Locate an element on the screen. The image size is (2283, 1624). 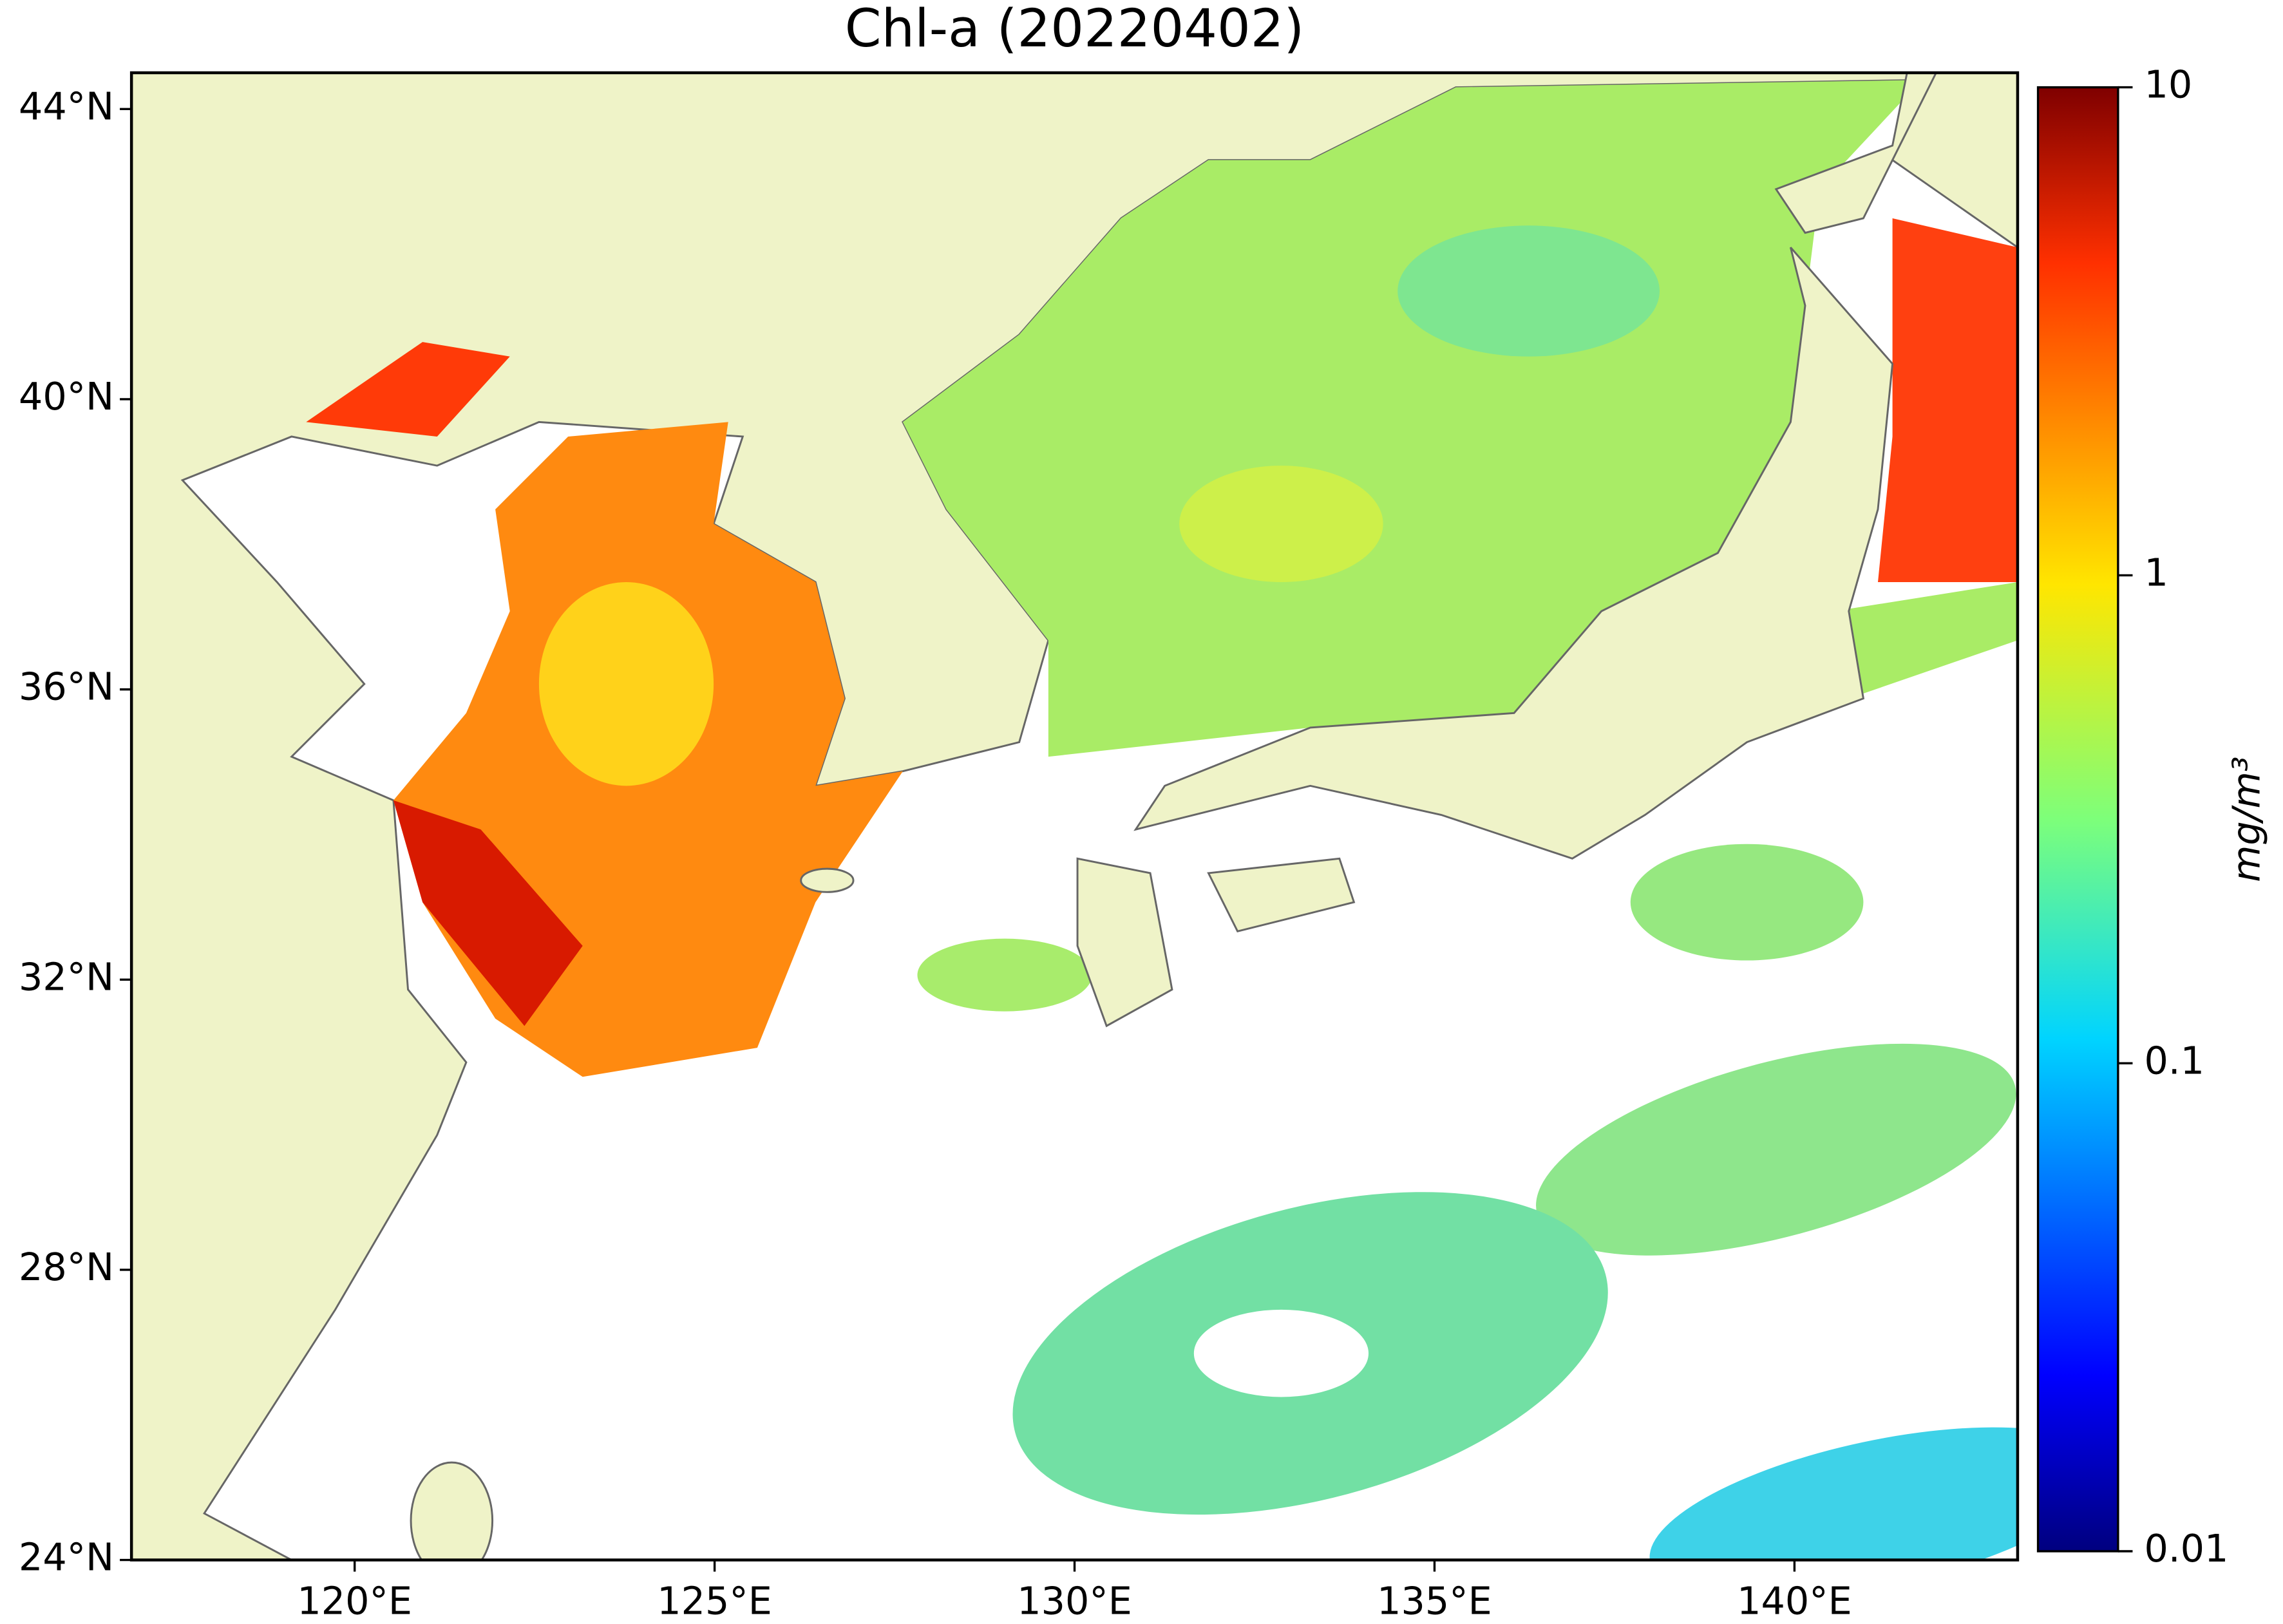
colorbar-tick-label: 10 is located at coordinates (2169, 85).